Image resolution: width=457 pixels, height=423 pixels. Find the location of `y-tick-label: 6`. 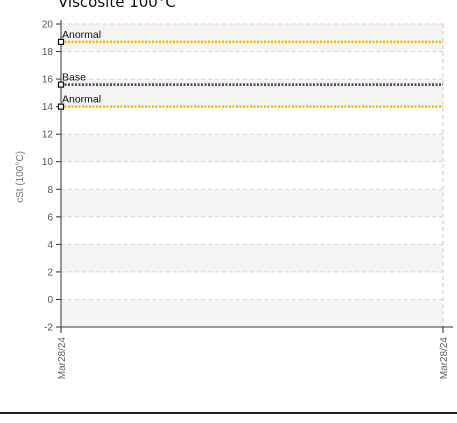

y-tick-label: 6 is located at coordinates (50, 217).